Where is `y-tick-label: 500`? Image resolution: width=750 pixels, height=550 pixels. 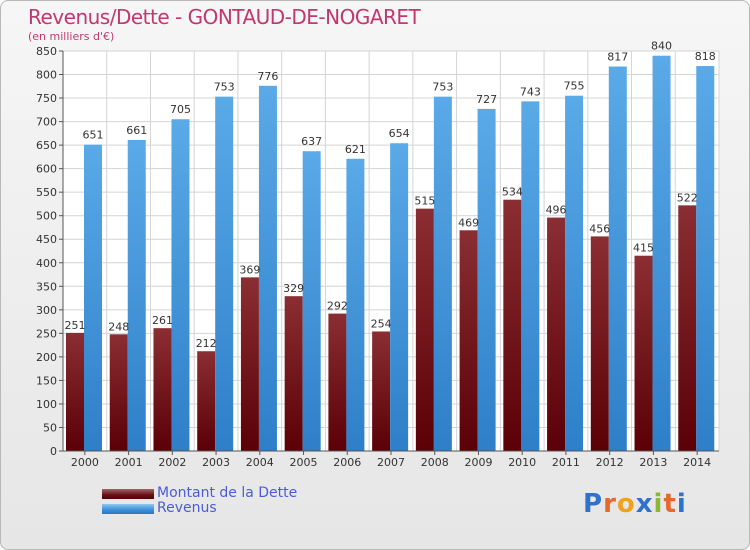 y-tick-label: 500 is located at coordinates (46, 216).